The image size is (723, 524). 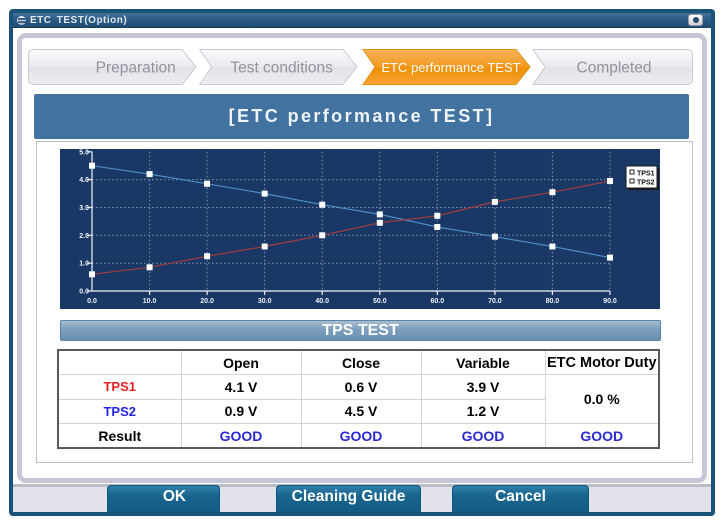 I want to click on svg-text: 70.0, so click(x=495, y=301).